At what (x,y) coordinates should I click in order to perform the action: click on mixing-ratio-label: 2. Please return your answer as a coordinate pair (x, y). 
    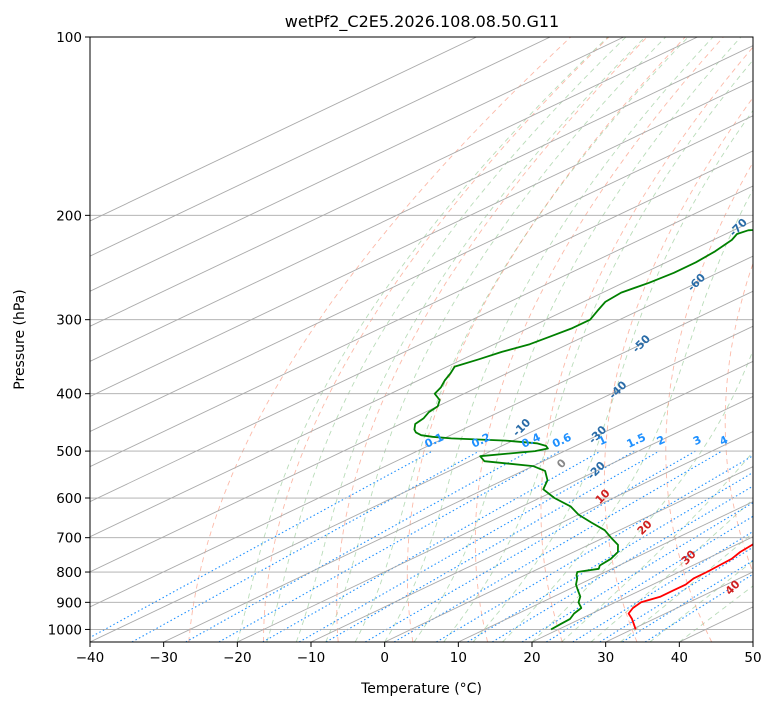
    Looking at the image, I should click on (661, 440).